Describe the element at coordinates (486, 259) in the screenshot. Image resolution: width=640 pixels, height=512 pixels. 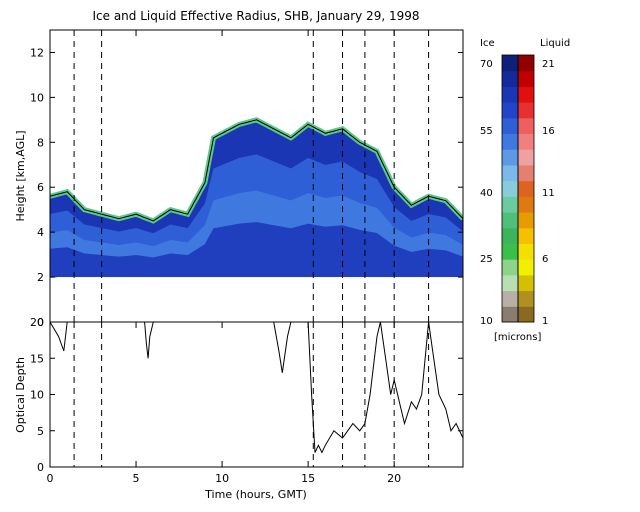
I see `ice-tick-label: 25` at that location.